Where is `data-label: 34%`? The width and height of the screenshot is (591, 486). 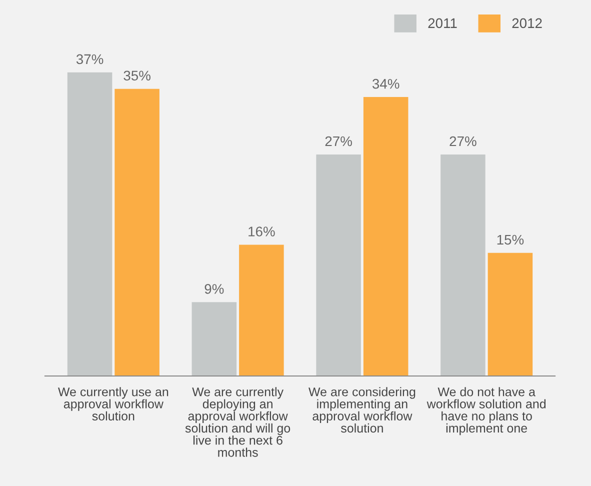
data-label: 34% is located at coordinates (386, 83).